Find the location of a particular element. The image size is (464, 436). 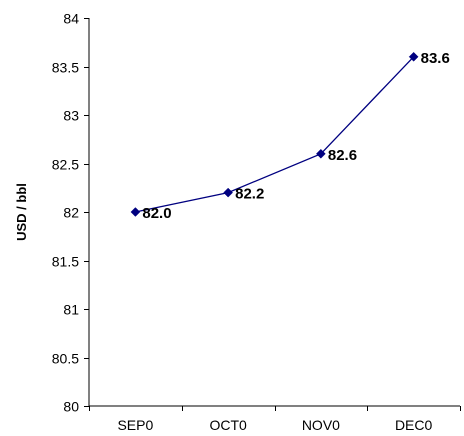

y-tick-label: 80.5 is located at coordinates (65, 359).